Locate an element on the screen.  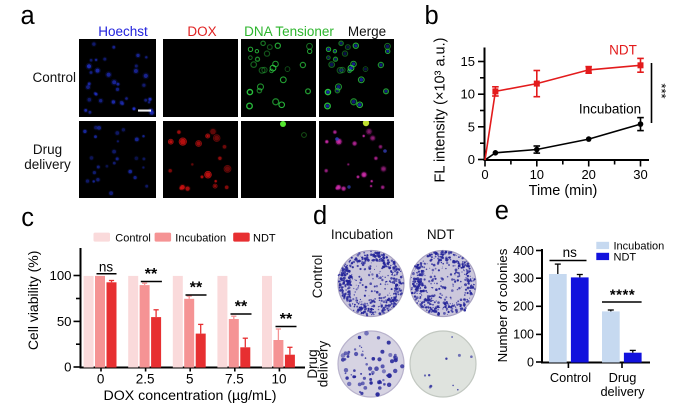
svg-text: 20 is located at coordinates (588, 174).